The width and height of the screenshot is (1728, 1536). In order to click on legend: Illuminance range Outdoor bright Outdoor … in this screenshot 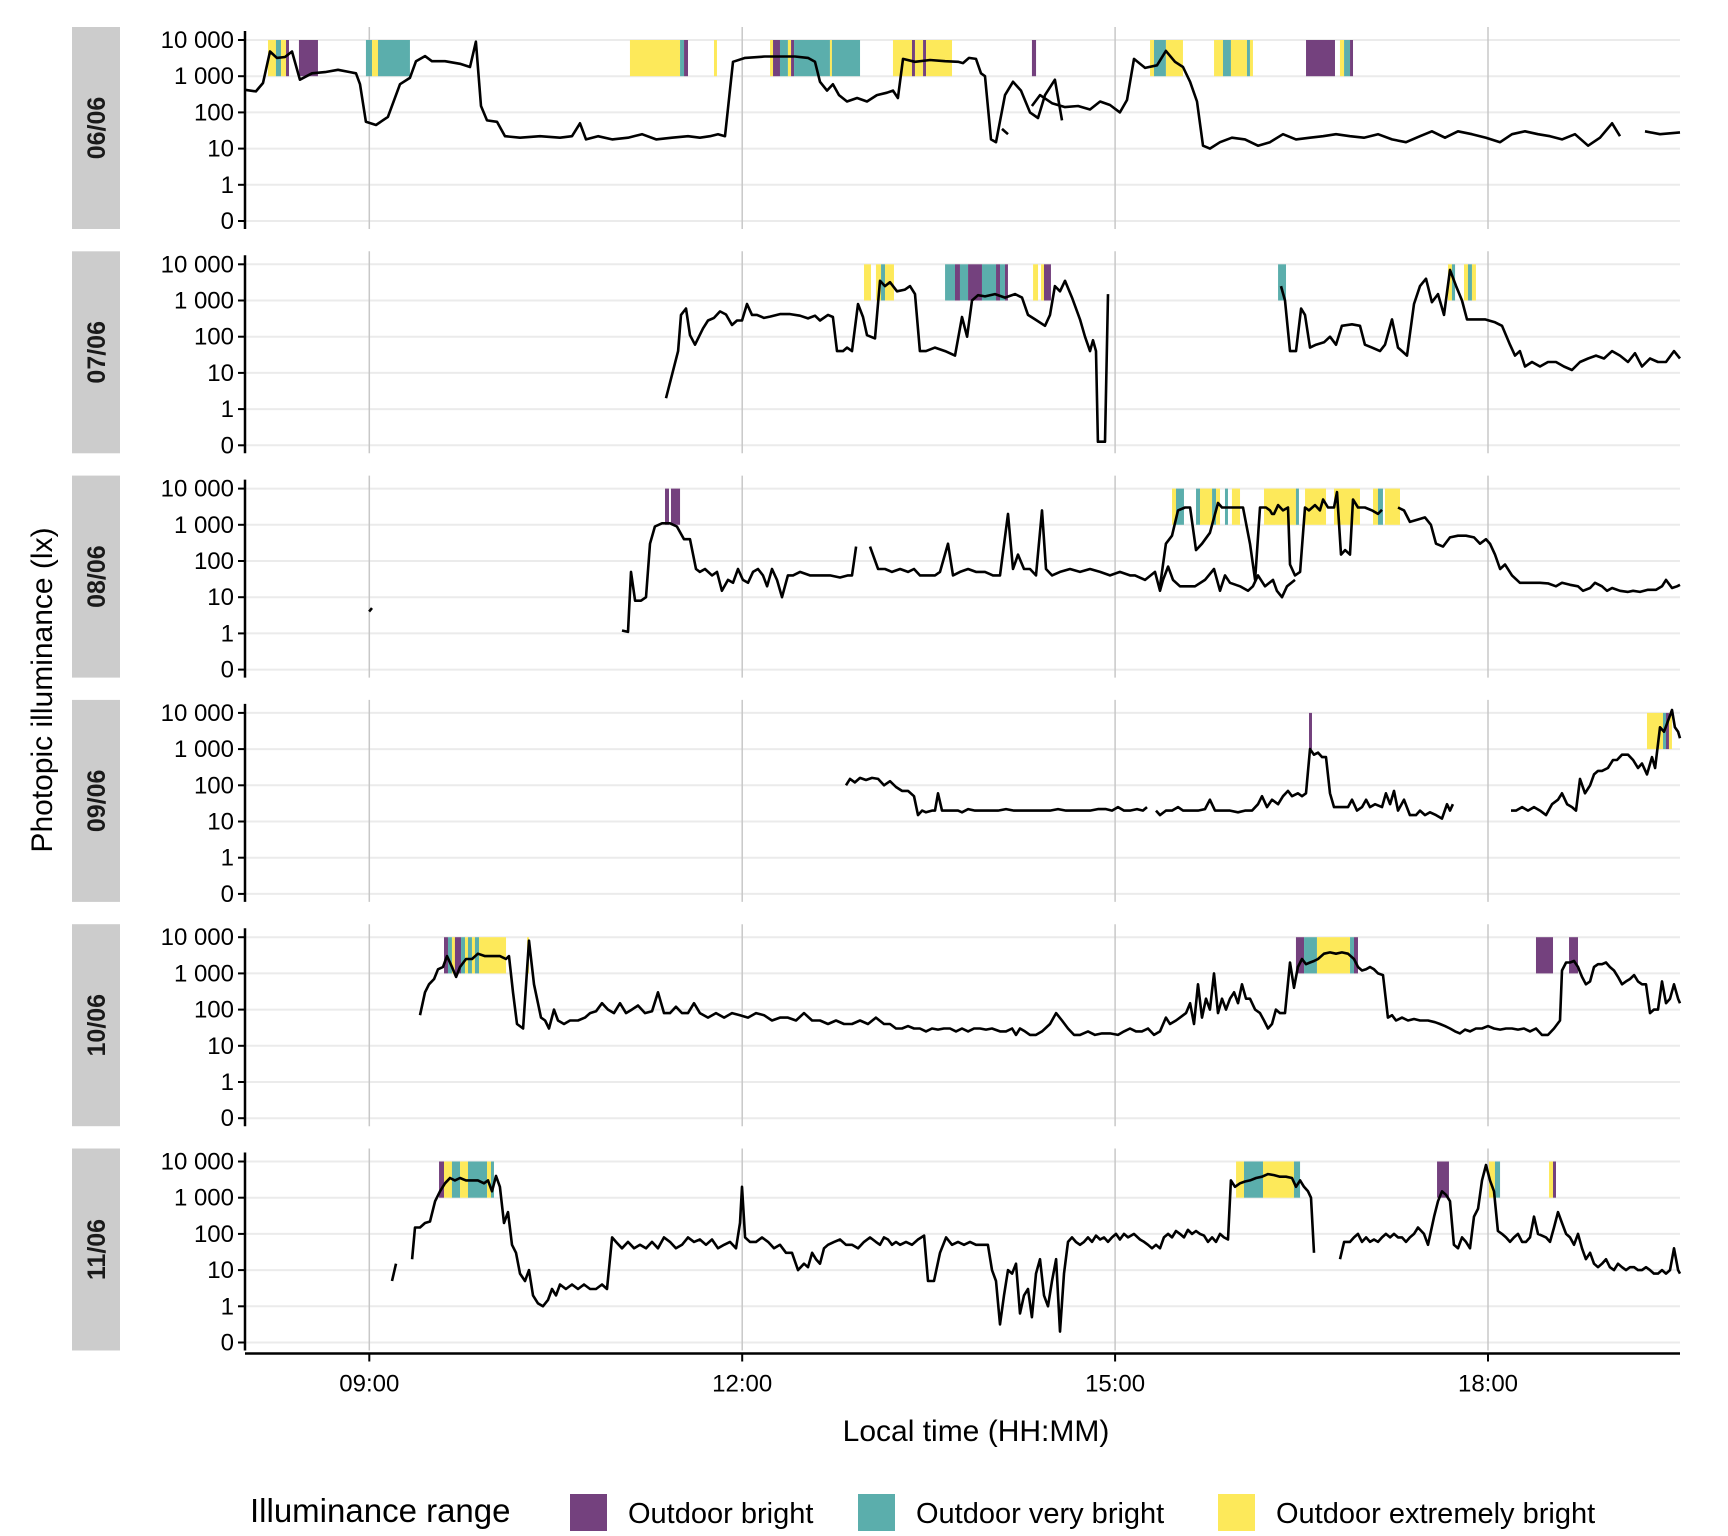, I will do `click(922, 1511)`.